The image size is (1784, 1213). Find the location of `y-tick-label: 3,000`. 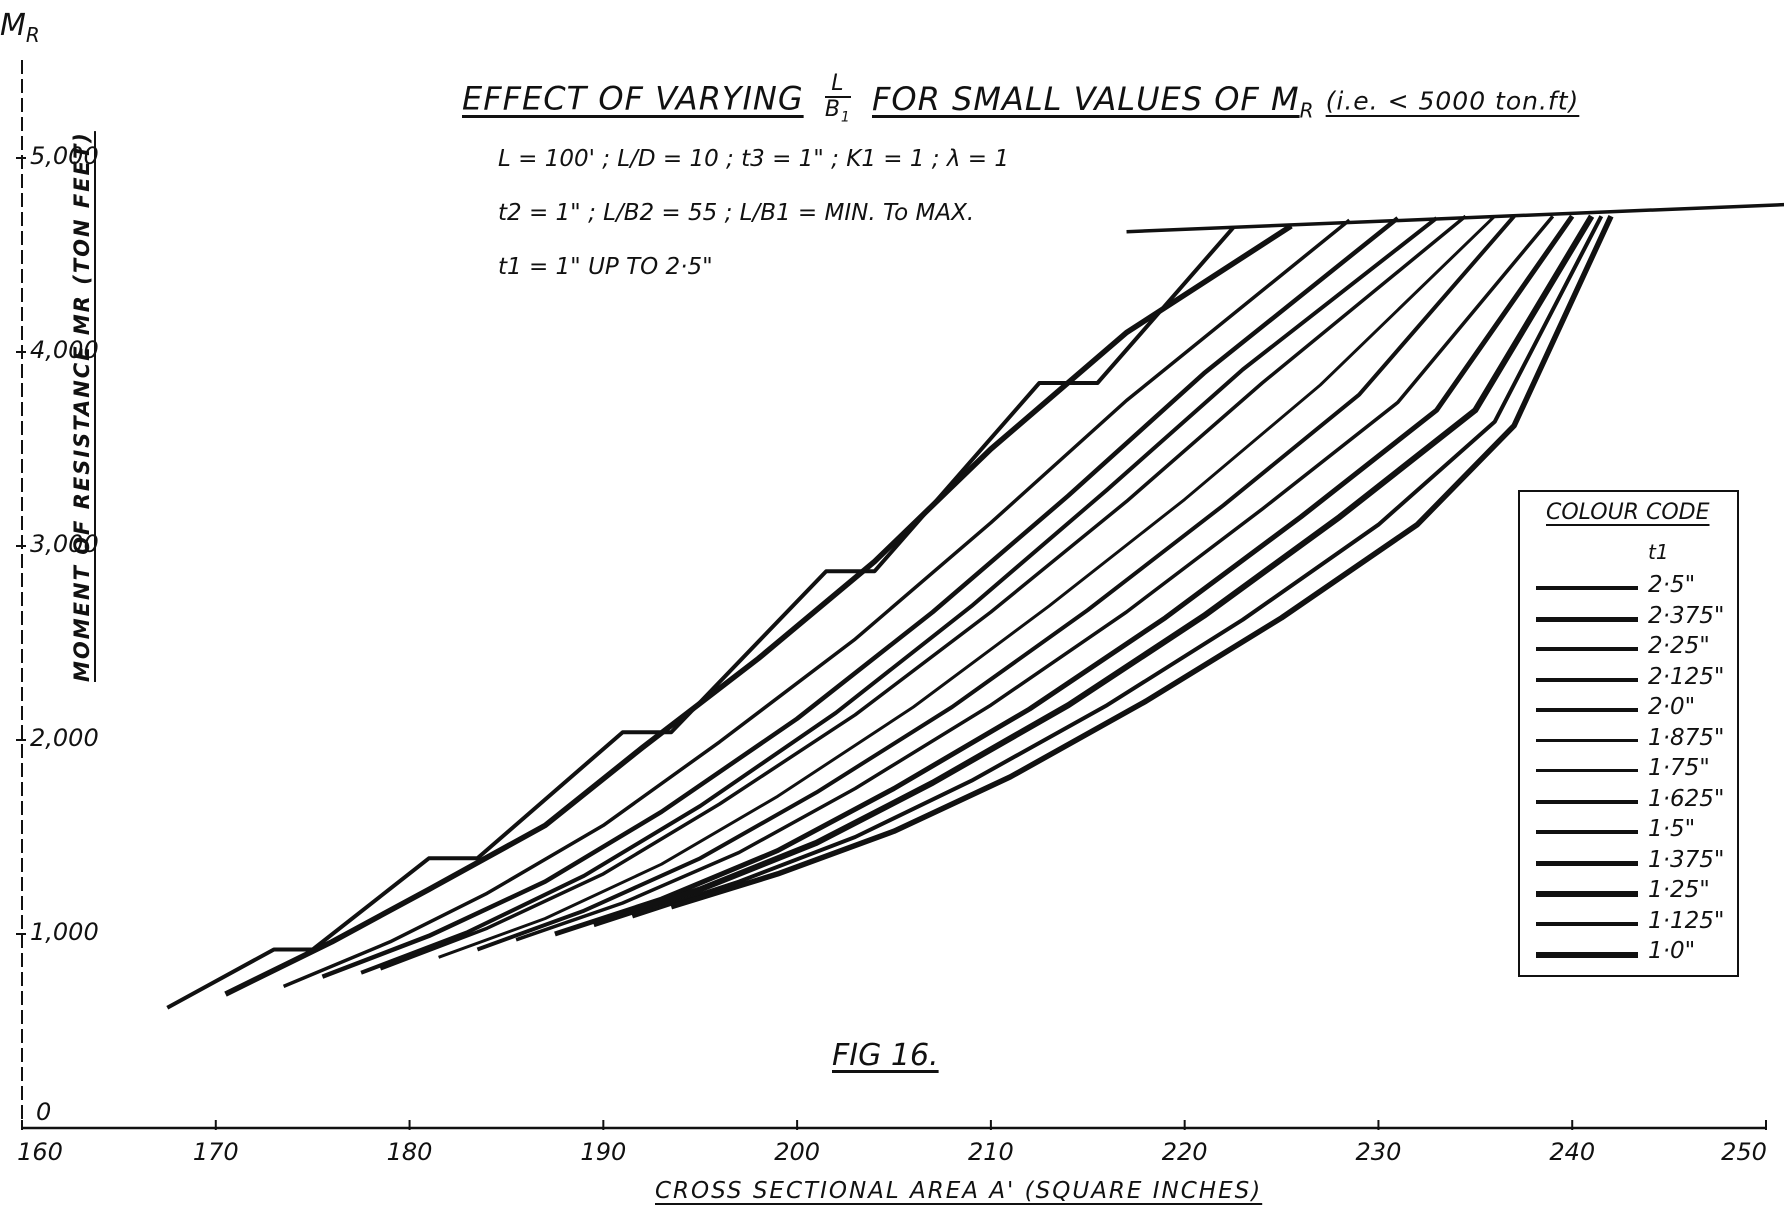

y-tick-label: 3,000 is located at coordinates (64, 544).